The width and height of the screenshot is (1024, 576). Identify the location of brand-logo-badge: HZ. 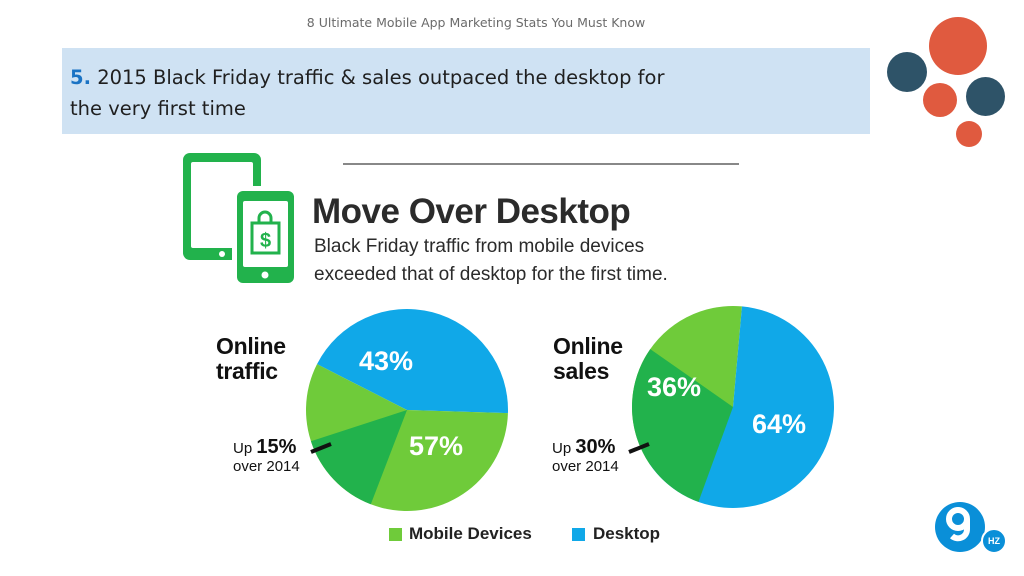
(994, 541).